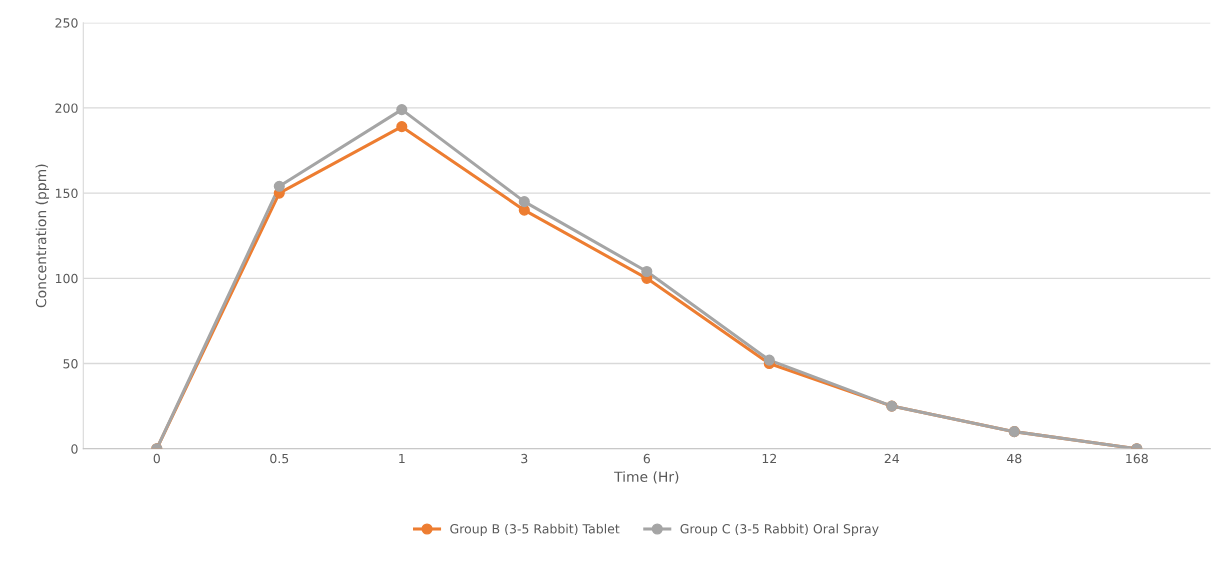  Describe the element at coordinates (524, 458) in the screenshot. I see `x-tick-label: 3` at that location.